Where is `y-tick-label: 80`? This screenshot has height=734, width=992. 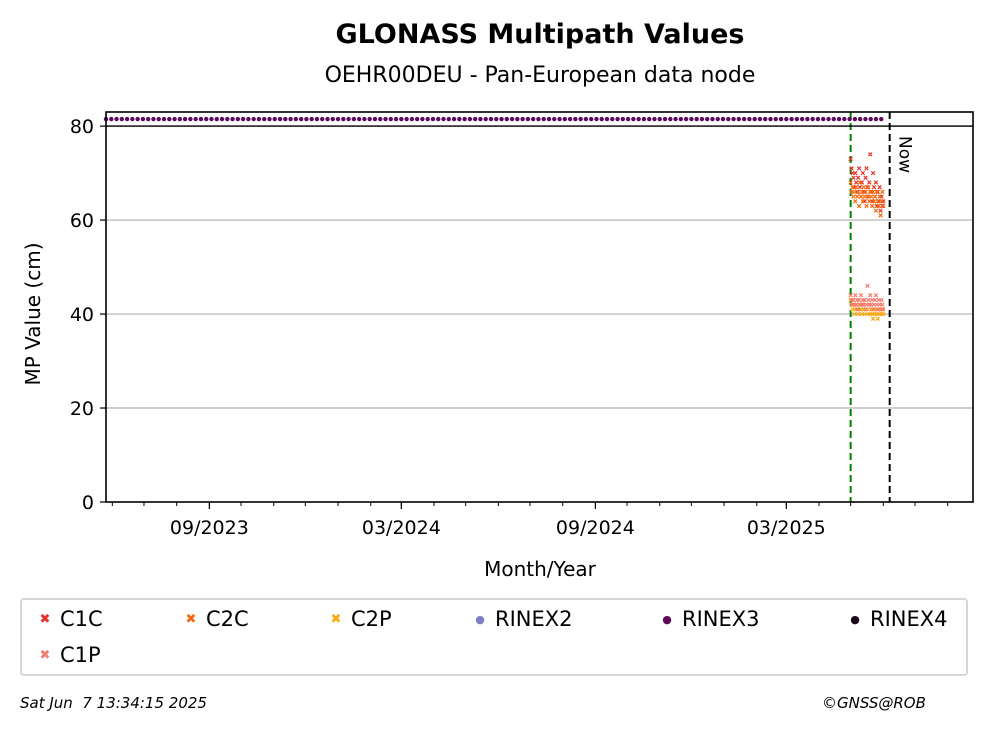
y-tick-label: 80 is located at coordinates (82, 127).